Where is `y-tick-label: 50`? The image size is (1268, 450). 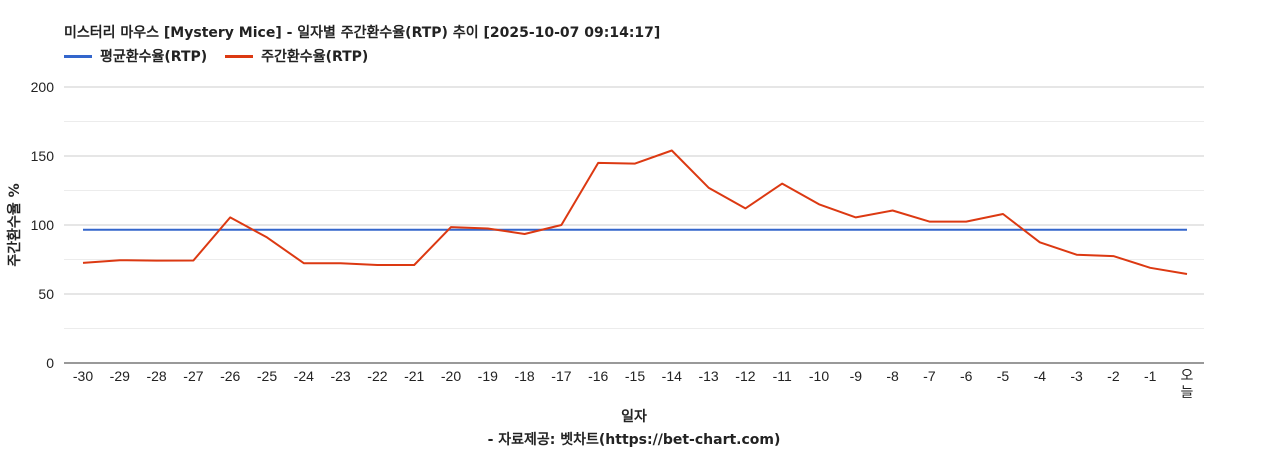 y-tick-label: 50 is located at coordinates (46, 294).